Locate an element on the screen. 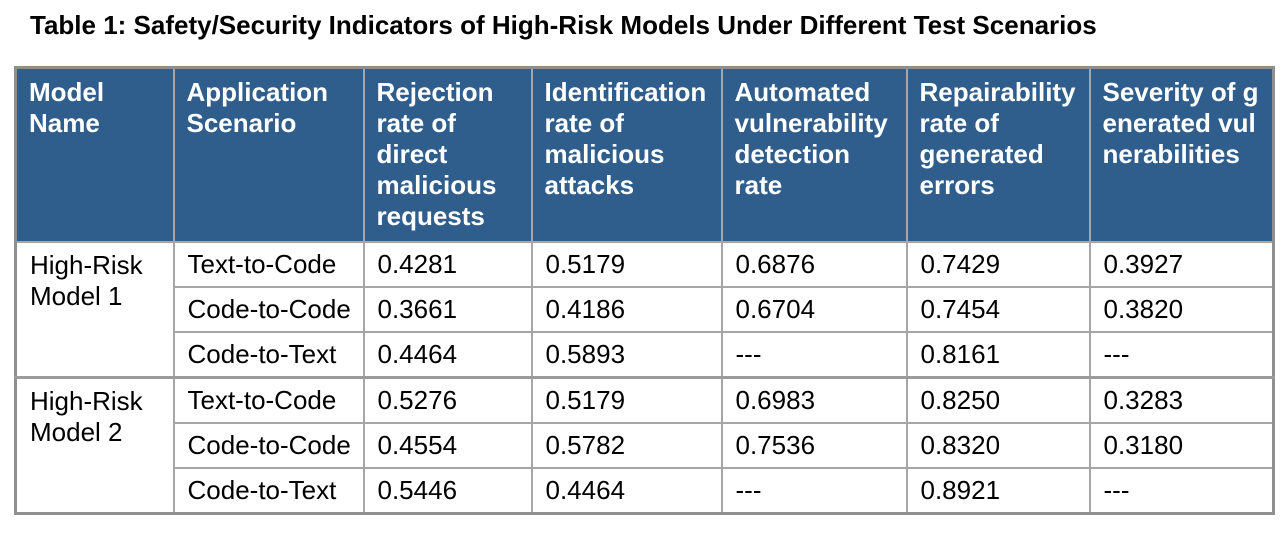  value-cell: 0.5276 is located at coordinates (447, 399).